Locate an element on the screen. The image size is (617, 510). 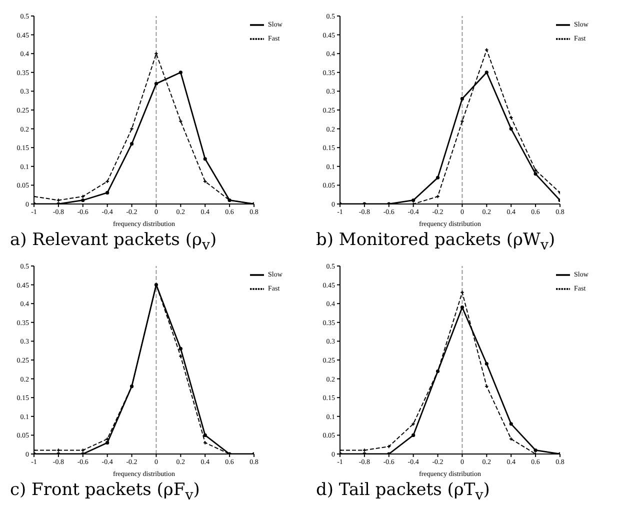
text: a) Relevant packets (ρ$_{v}$) is located at coordinates (113, 242).